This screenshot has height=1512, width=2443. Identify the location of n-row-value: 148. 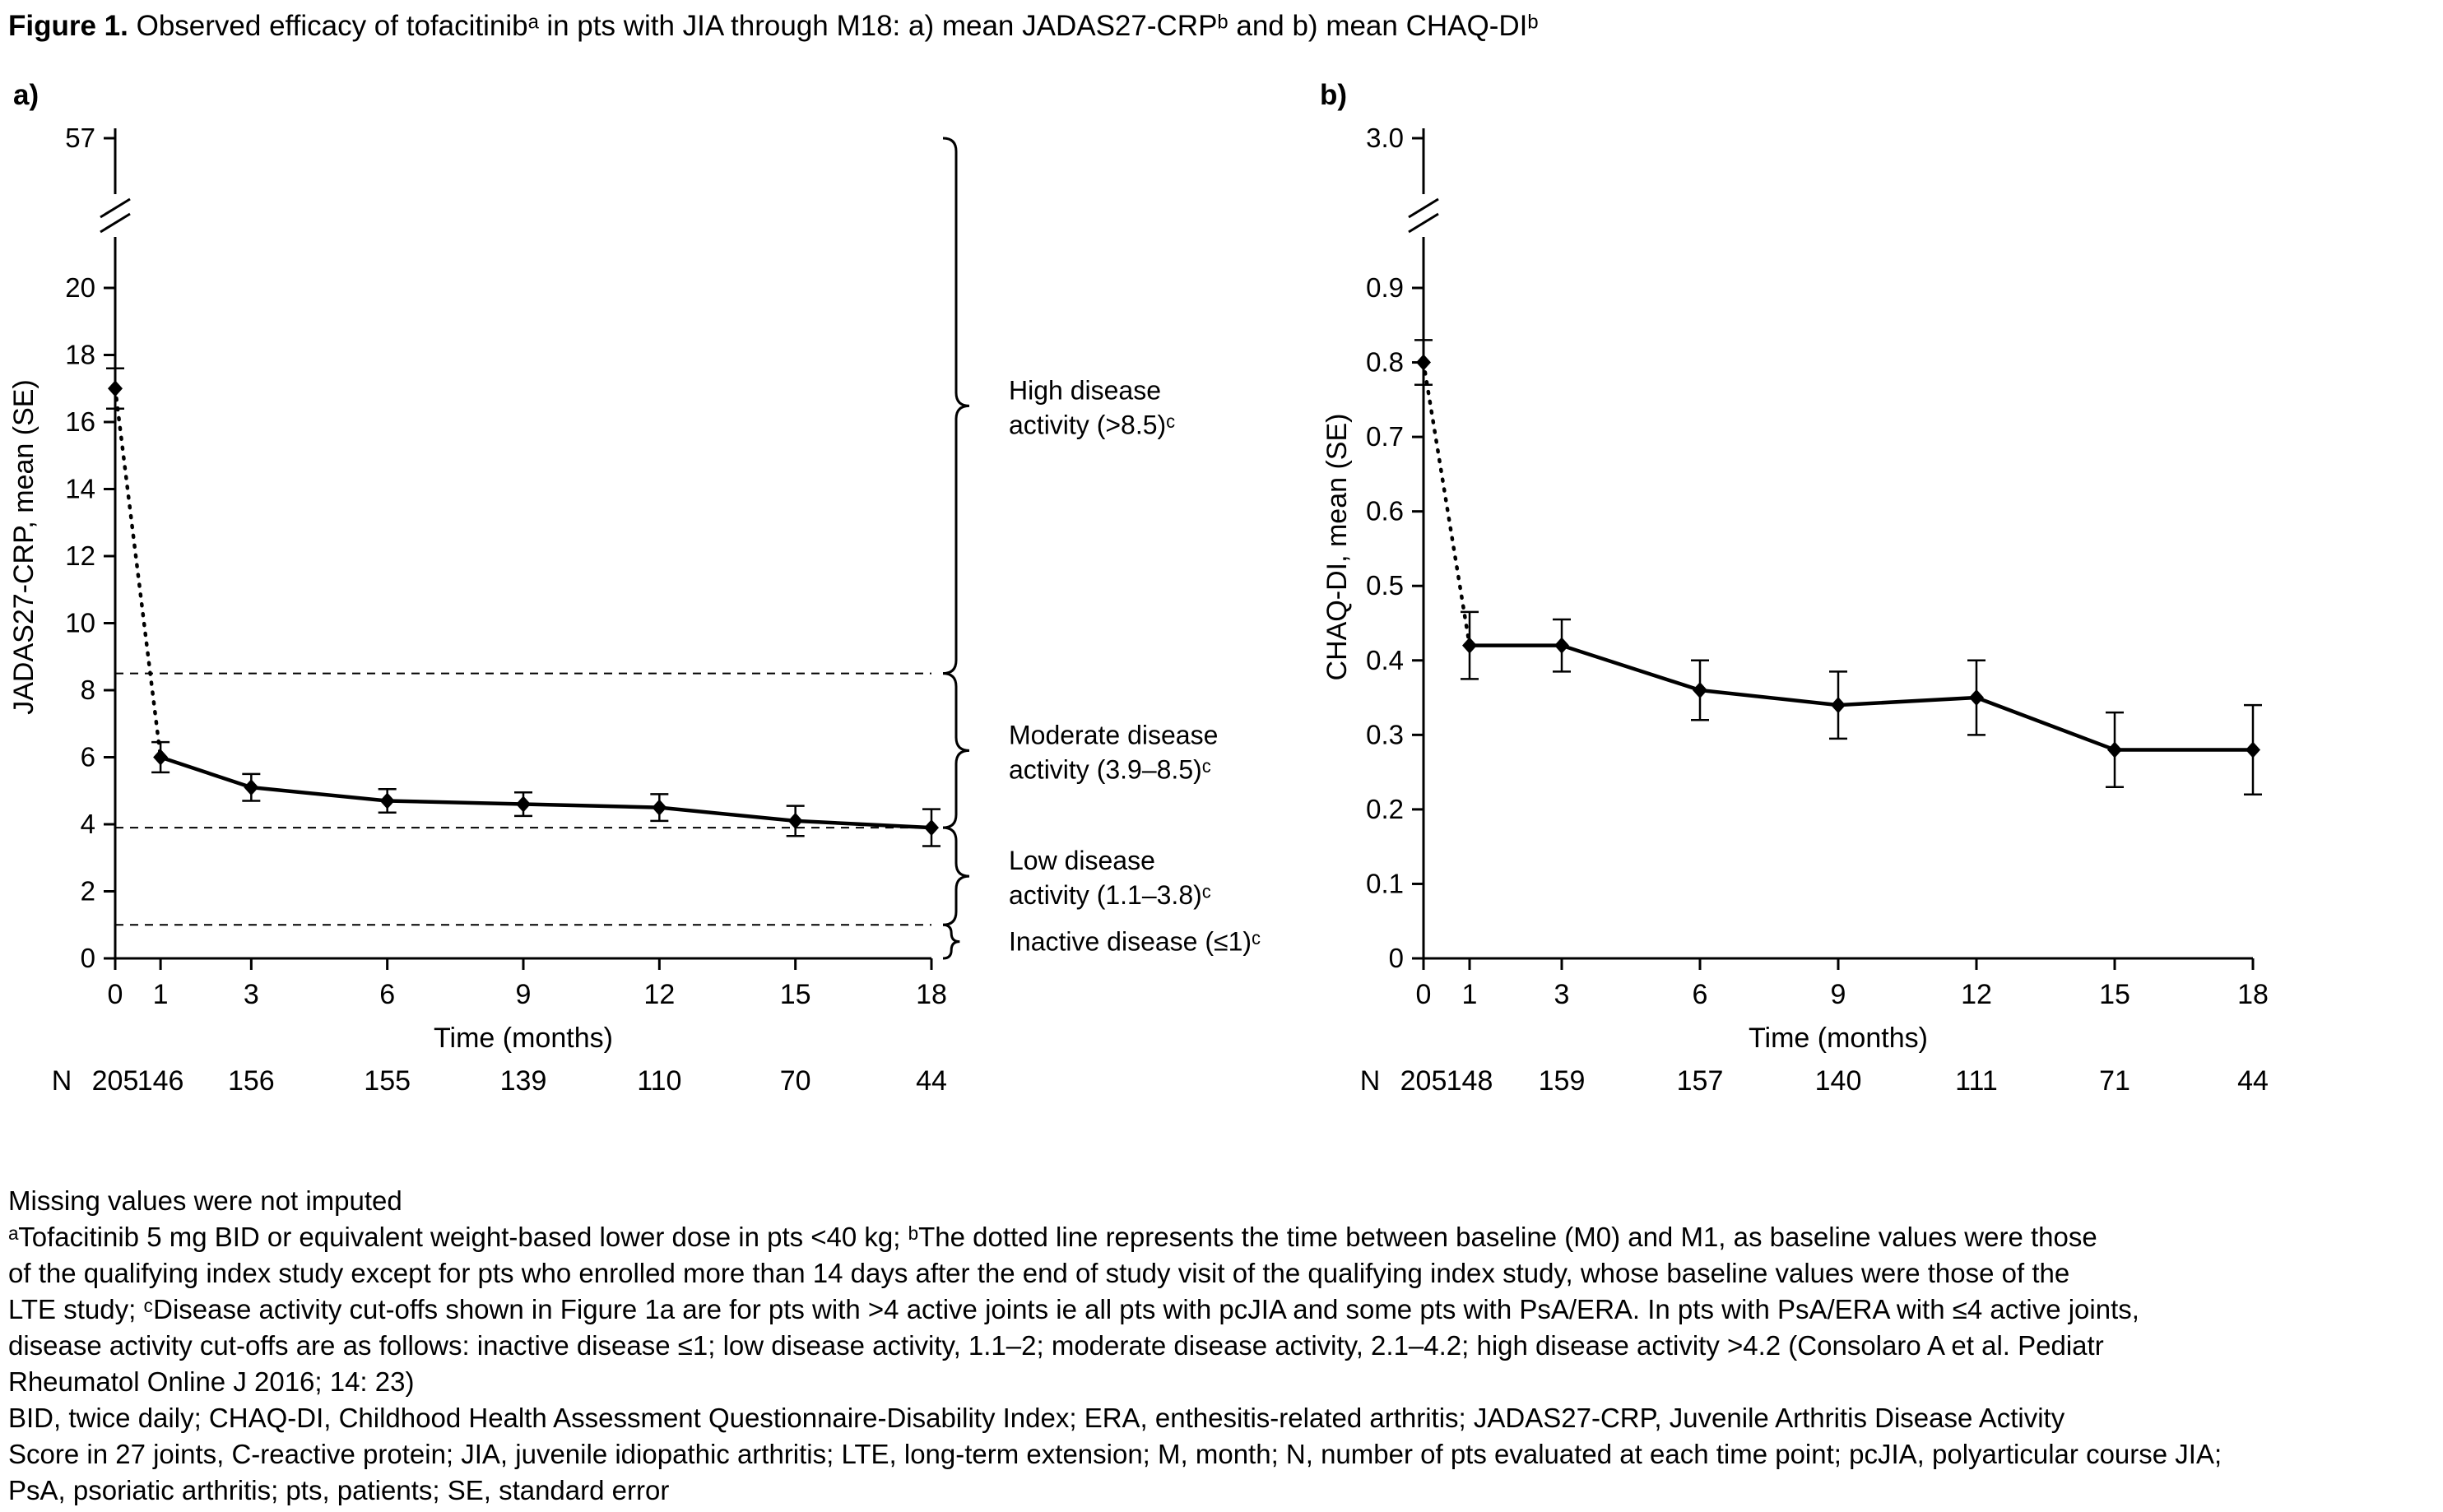
(1470, 1081).